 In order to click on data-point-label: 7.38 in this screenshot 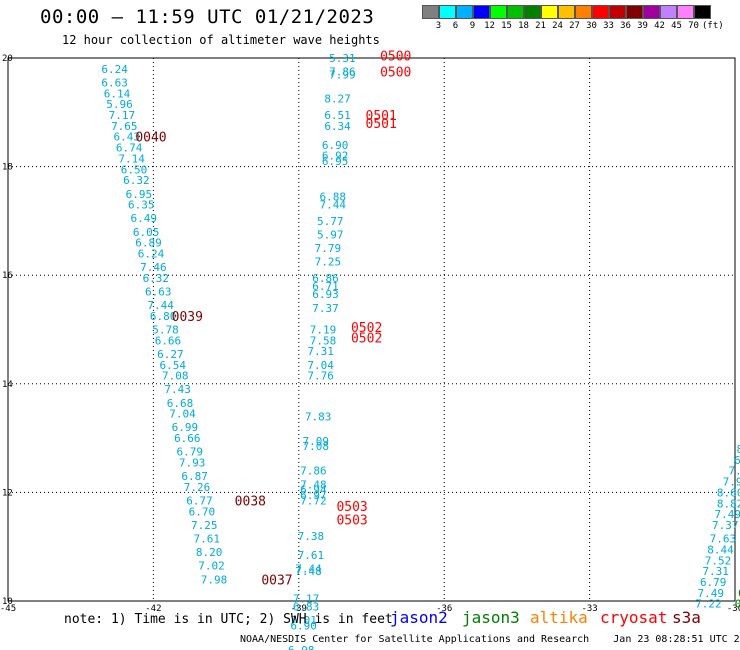, I will do `click(311, 536)`.